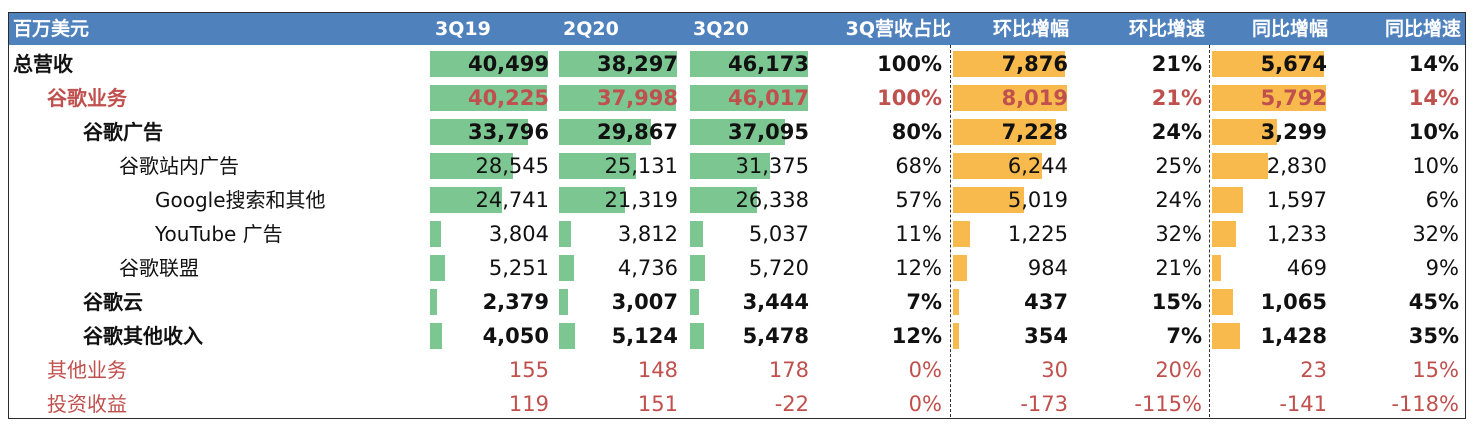  What do you see at coordinates (619, 302) in the screenshot?
I see `table-cell: 3,007` at bounding box center [619, 302].